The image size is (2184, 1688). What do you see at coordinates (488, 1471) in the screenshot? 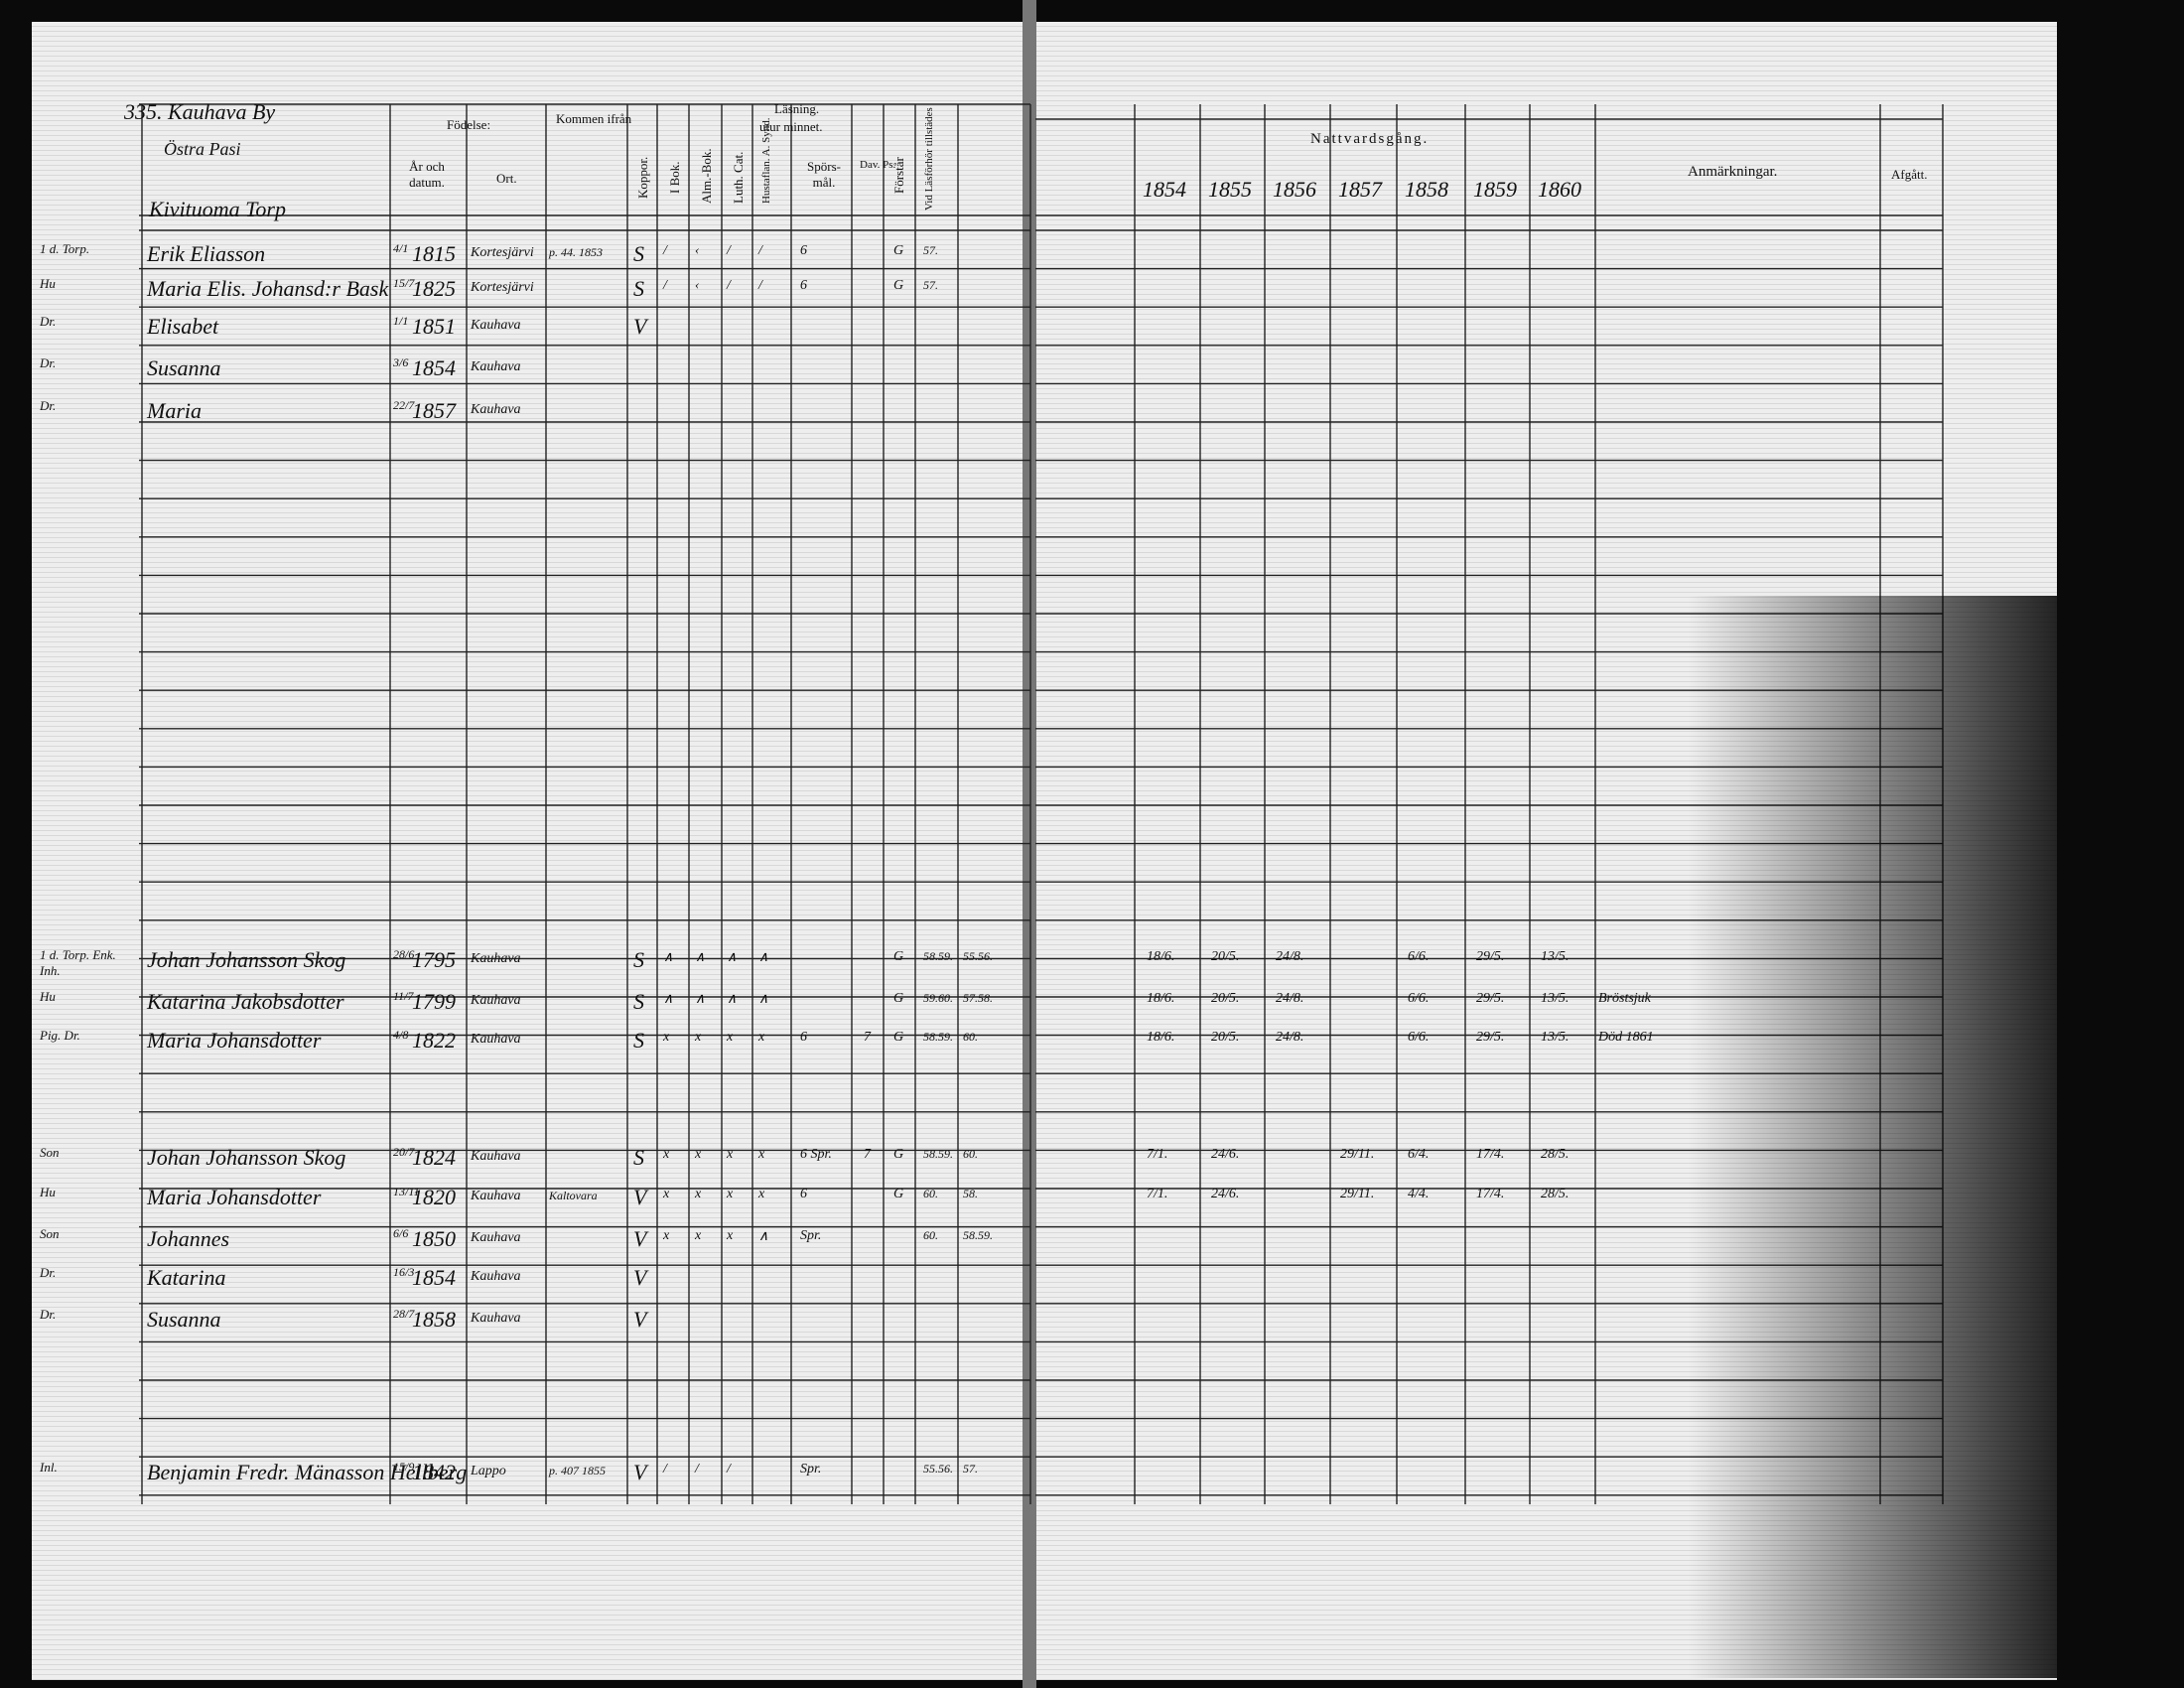
I see `birth-place: Lappo` at bounding box center [488, 1471].